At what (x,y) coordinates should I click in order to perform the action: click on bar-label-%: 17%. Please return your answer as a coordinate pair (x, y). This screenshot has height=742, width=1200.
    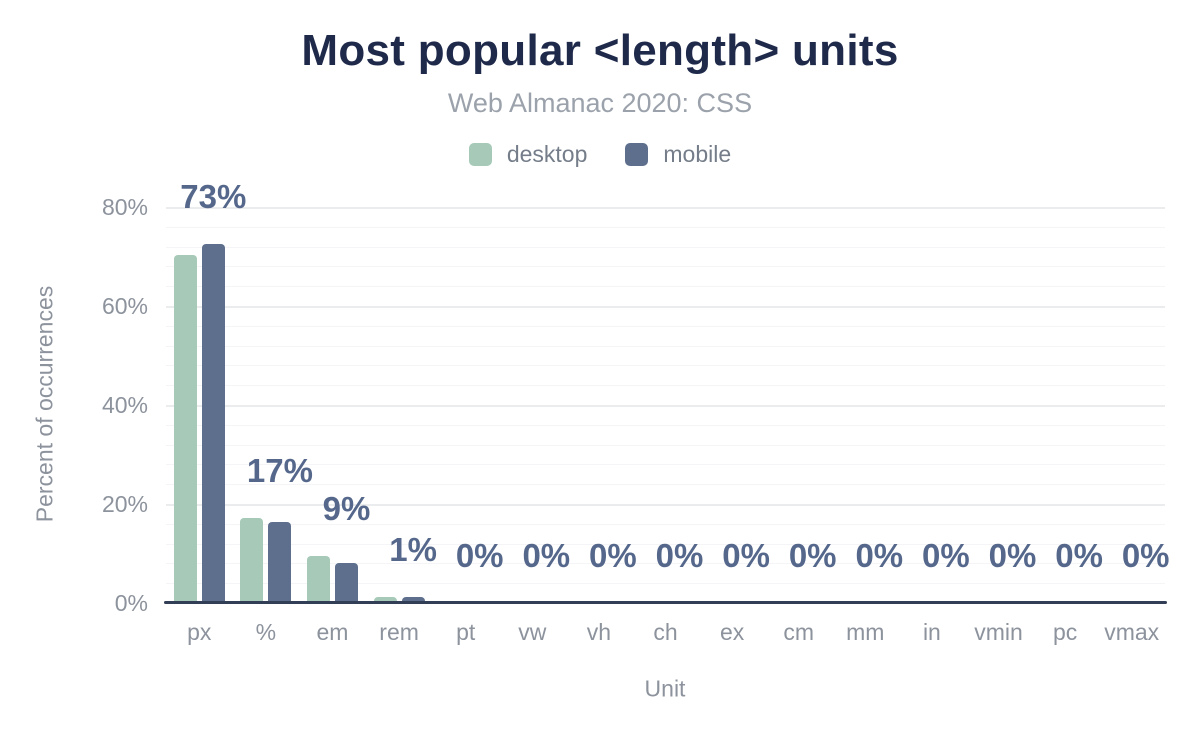
    Looking at the image, I should click on (279, 470).